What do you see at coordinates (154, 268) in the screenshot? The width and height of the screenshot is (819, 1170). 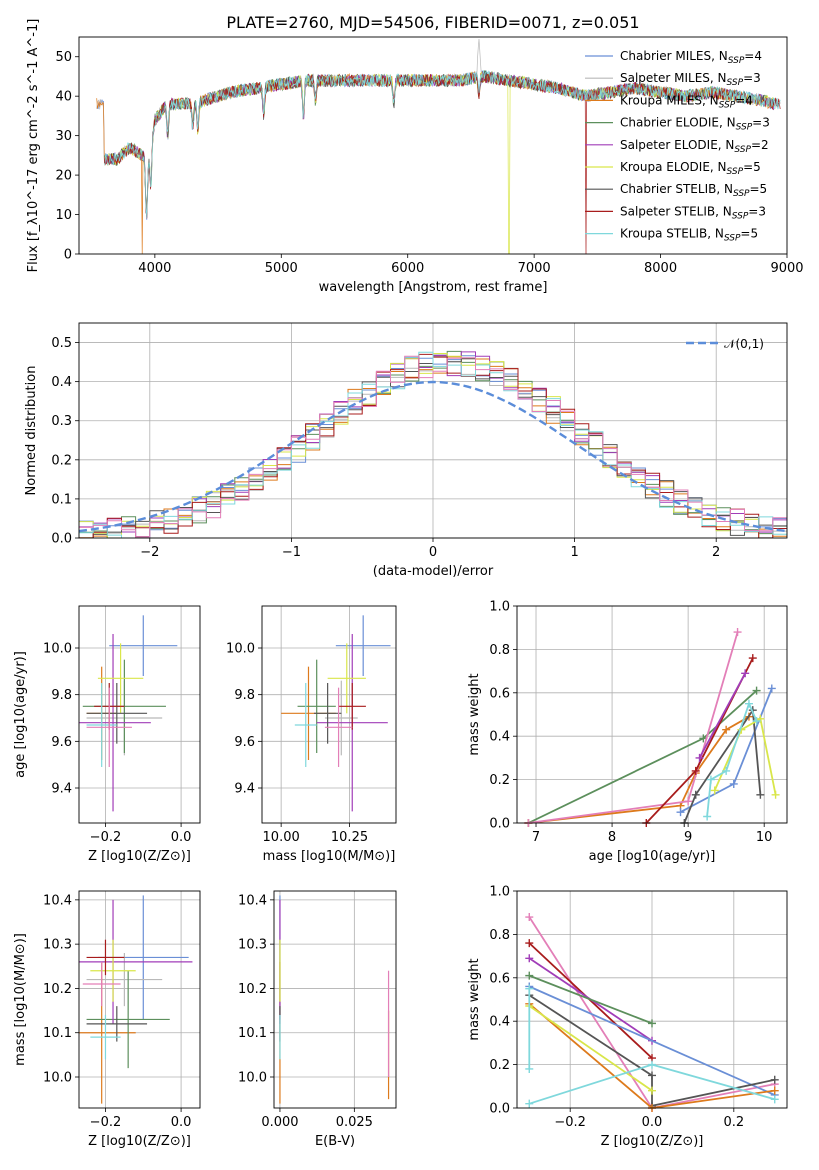 I see `x-tick-label: 4000` at bounding box center [154, 268].